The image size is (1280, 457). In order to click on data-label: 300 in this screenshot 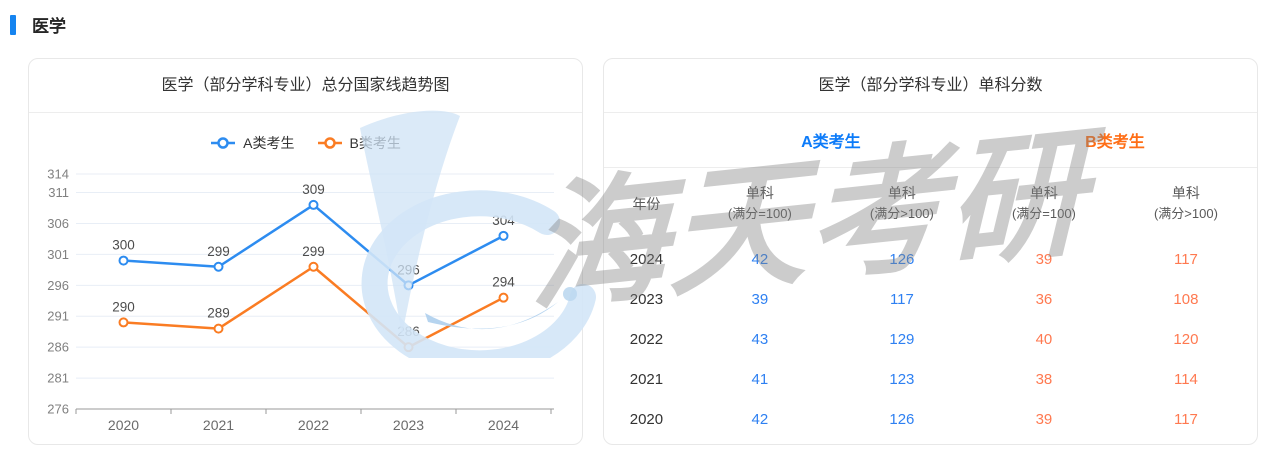, I will do `click(123, 245)`.